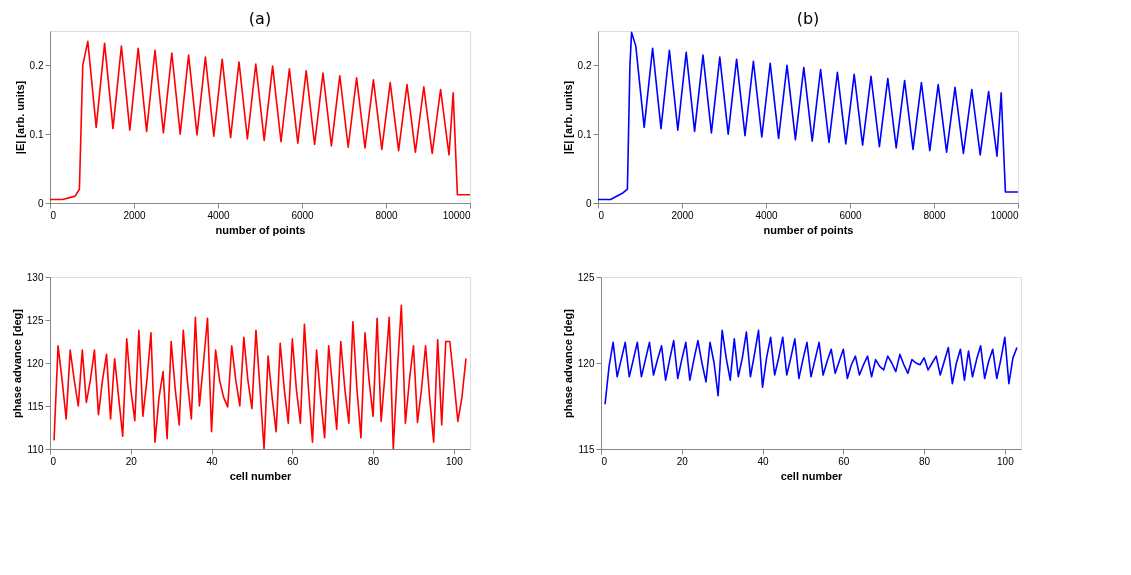  What do you see at coordinates (35, 277) in the screenshot?
I see `y-tick-label: 130` at bounding box center [35, 277].